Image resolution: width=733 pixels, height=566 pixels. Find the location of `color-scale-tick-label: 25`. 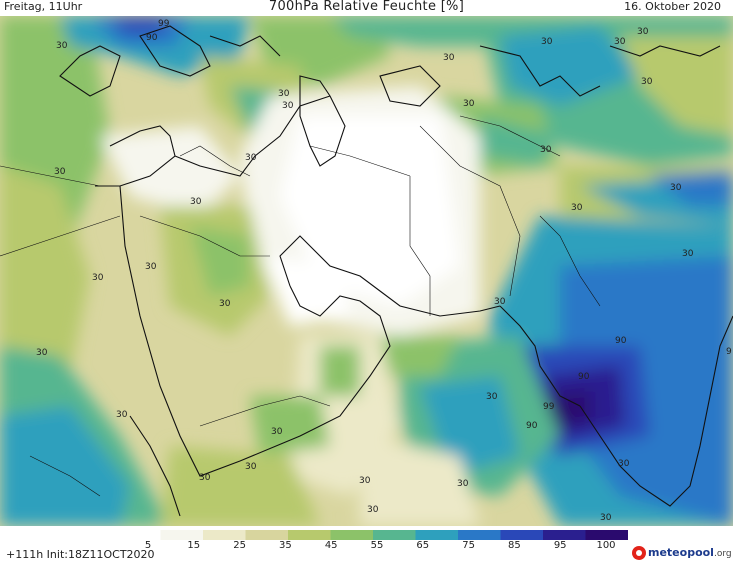

color-scale-tick-label: 25 is located at coordinates (239, 545).